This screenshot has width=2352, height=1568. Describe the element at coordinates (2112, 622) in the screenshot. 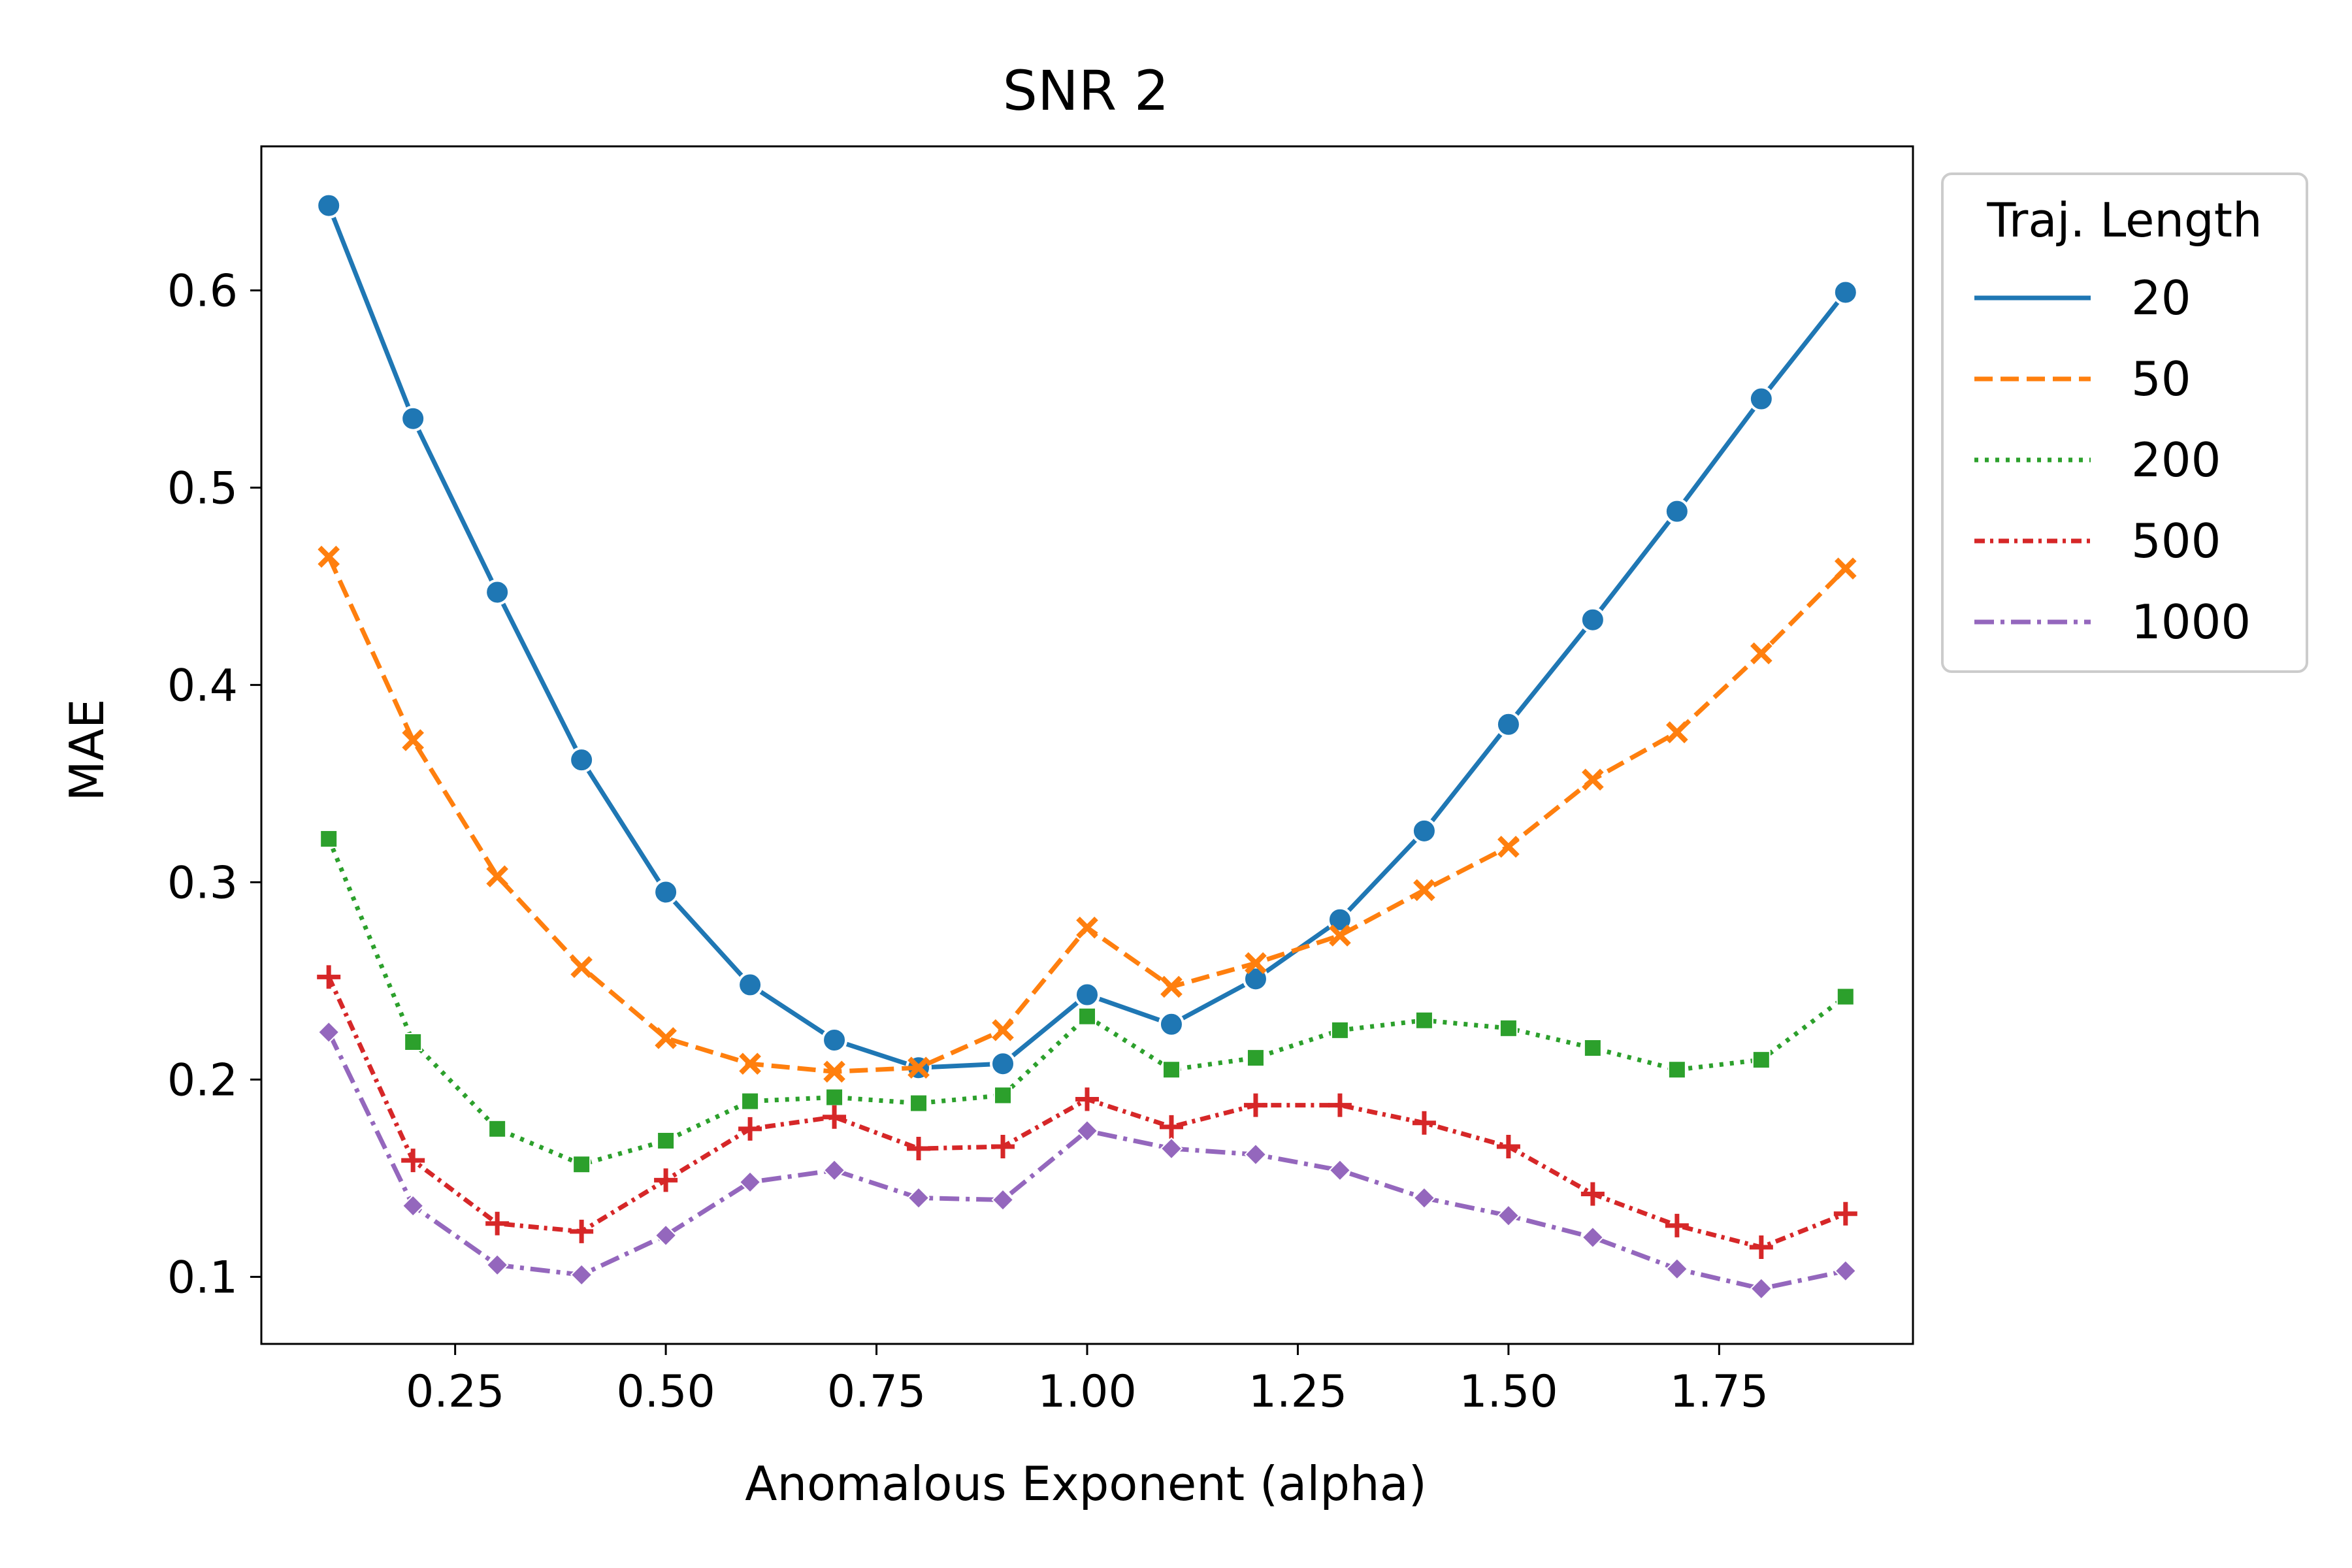

I see `legend-item-1000: 1000` at that location.